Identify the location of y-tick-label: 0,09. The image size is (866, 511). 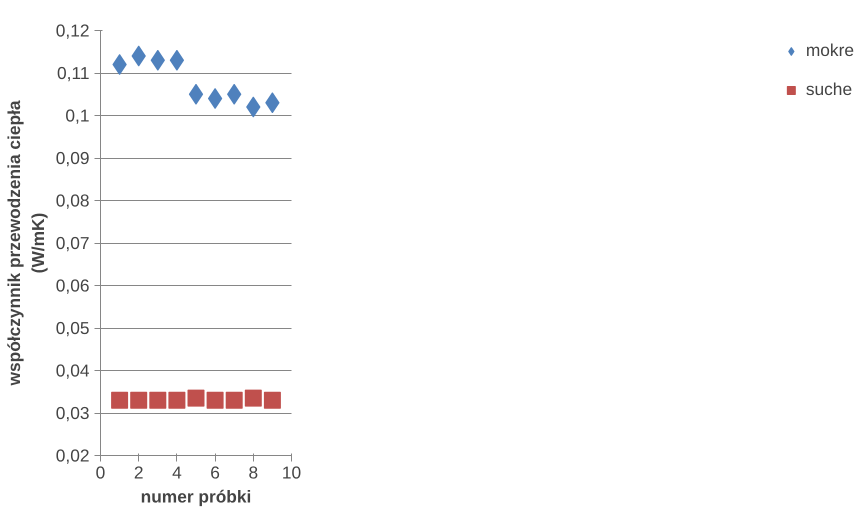
(73, 158).